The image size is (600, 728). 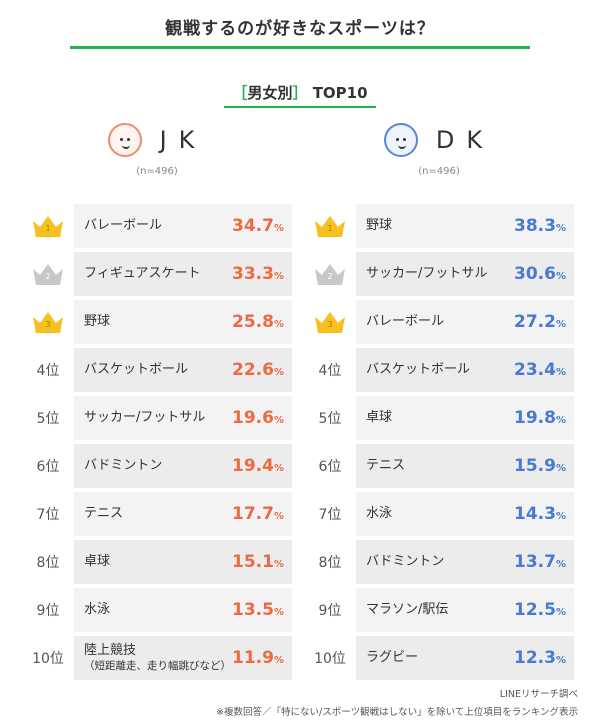 What do you see at coordinates (110, 651) in the screenshot?
I see `sport-label: 陸上競技` at bounding box center [110, 651].